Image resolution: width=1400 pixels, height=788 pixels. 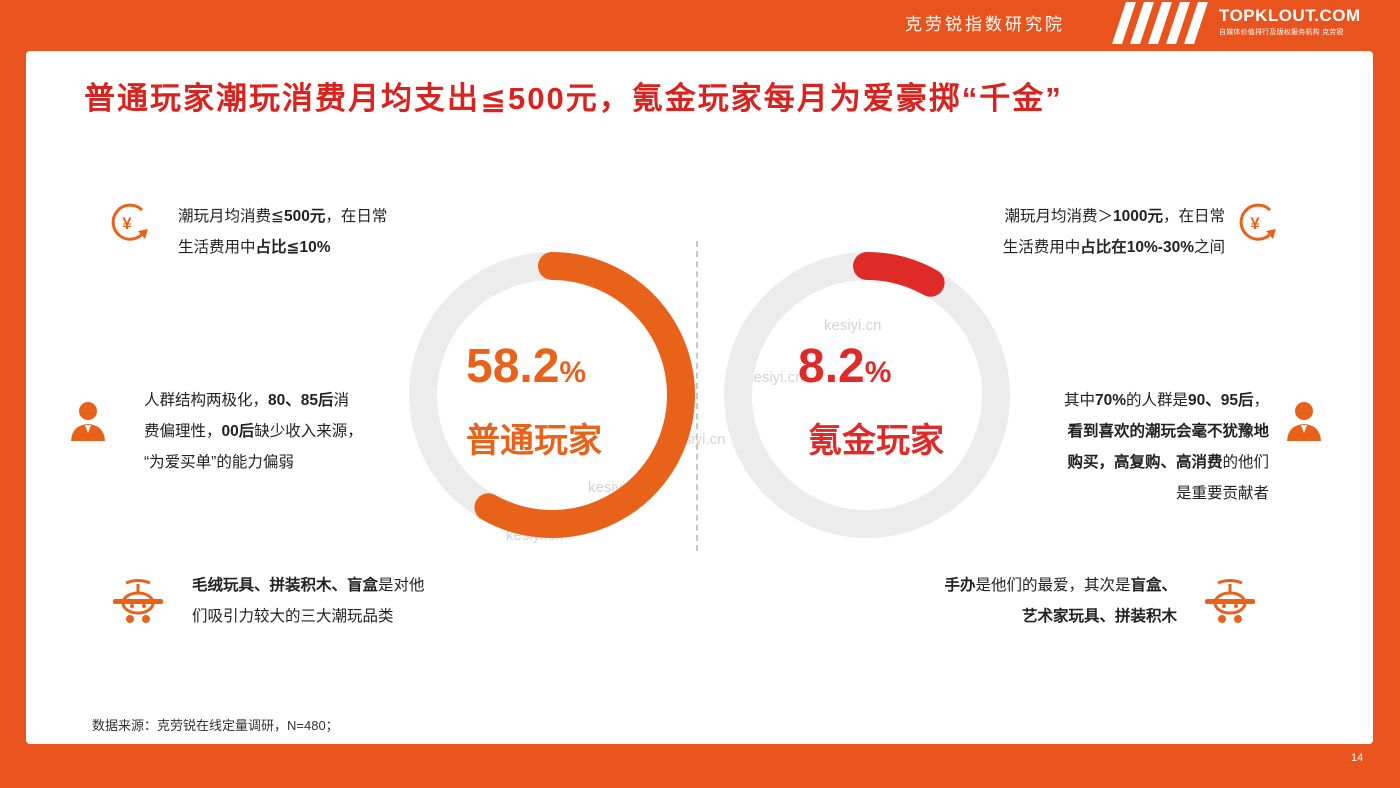 I want to click on krypton-player-value: 8.2, so click(x=831, y=366).